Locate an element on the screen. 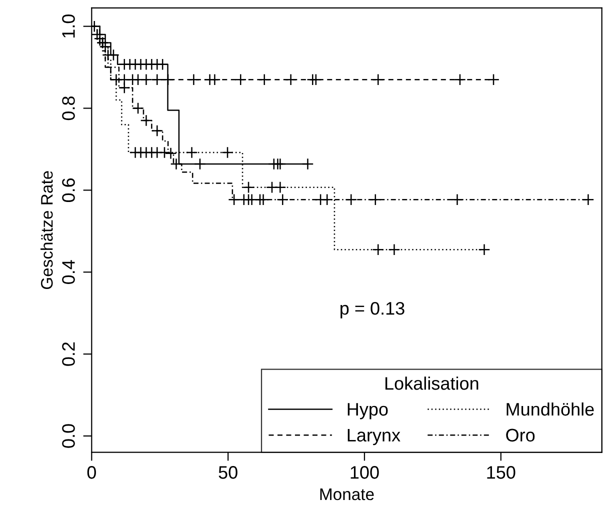  x-tick-label: 100 is located at coordinates (364, 472).